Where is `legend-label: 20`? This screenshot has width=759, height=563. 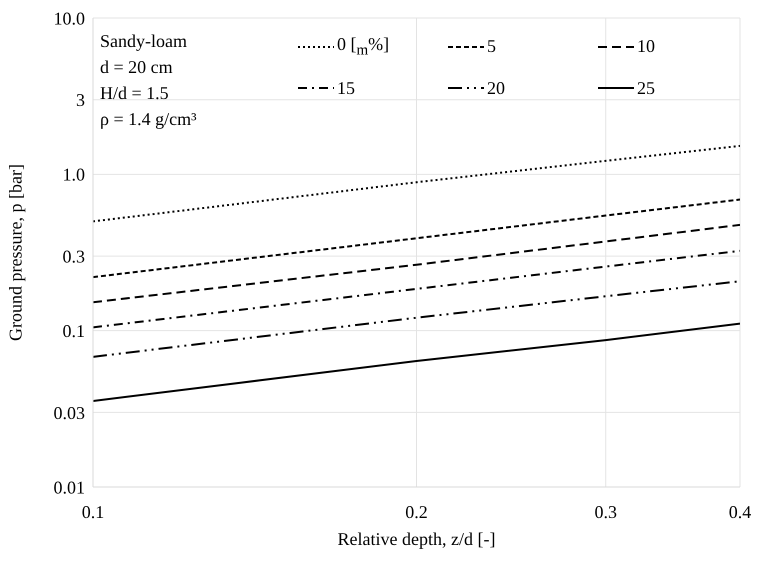 legend-label: 20 is located at coordinates (496, 88).